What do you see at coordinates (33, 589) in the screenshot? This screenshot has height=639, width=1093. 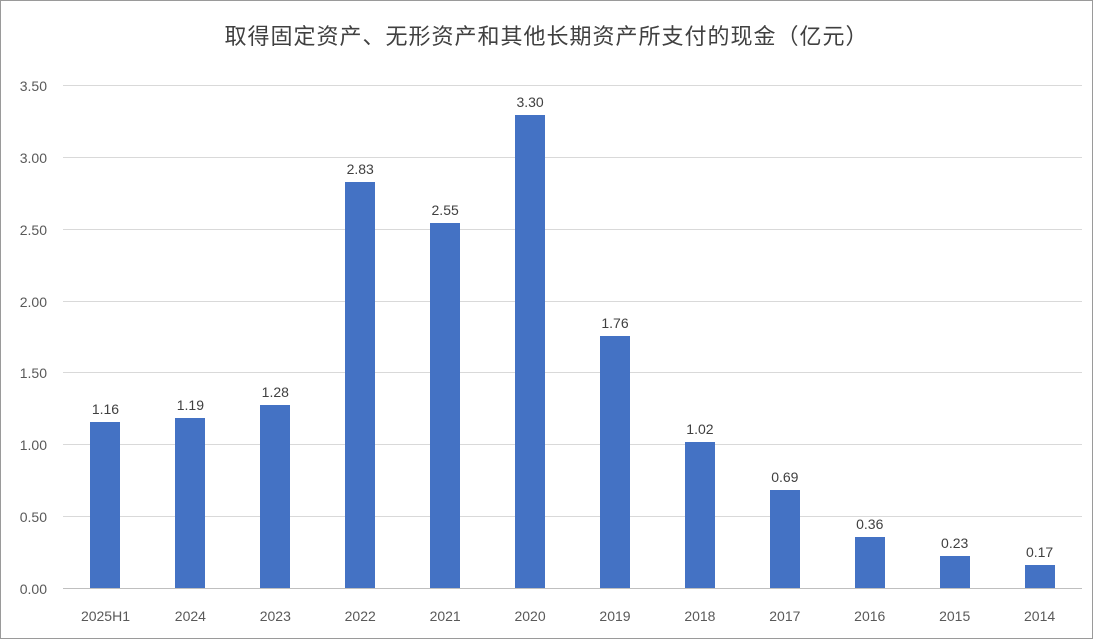 I see `y-axis-tick-label: 0.00` at bounding box center [33, 589].